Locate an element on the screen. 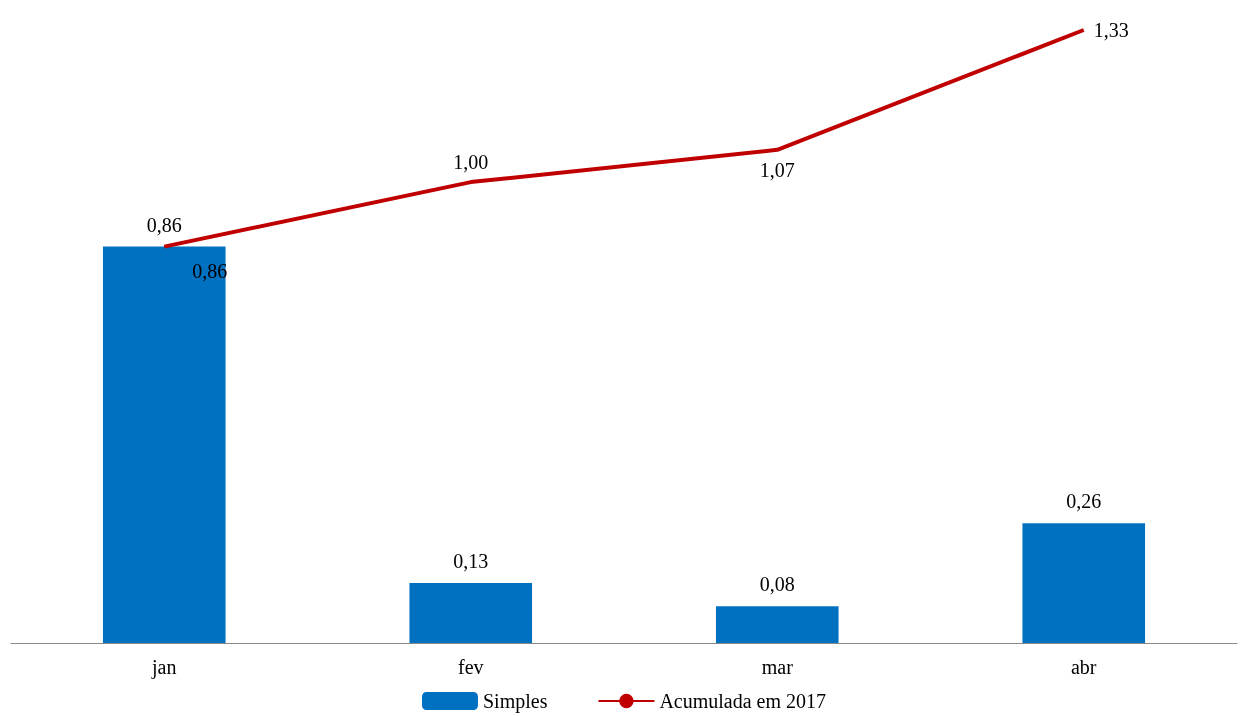 The width and height of the screenshot is (1248, 716). legend-label: Acumulada em 2017 is located at coordinates (743, 701).